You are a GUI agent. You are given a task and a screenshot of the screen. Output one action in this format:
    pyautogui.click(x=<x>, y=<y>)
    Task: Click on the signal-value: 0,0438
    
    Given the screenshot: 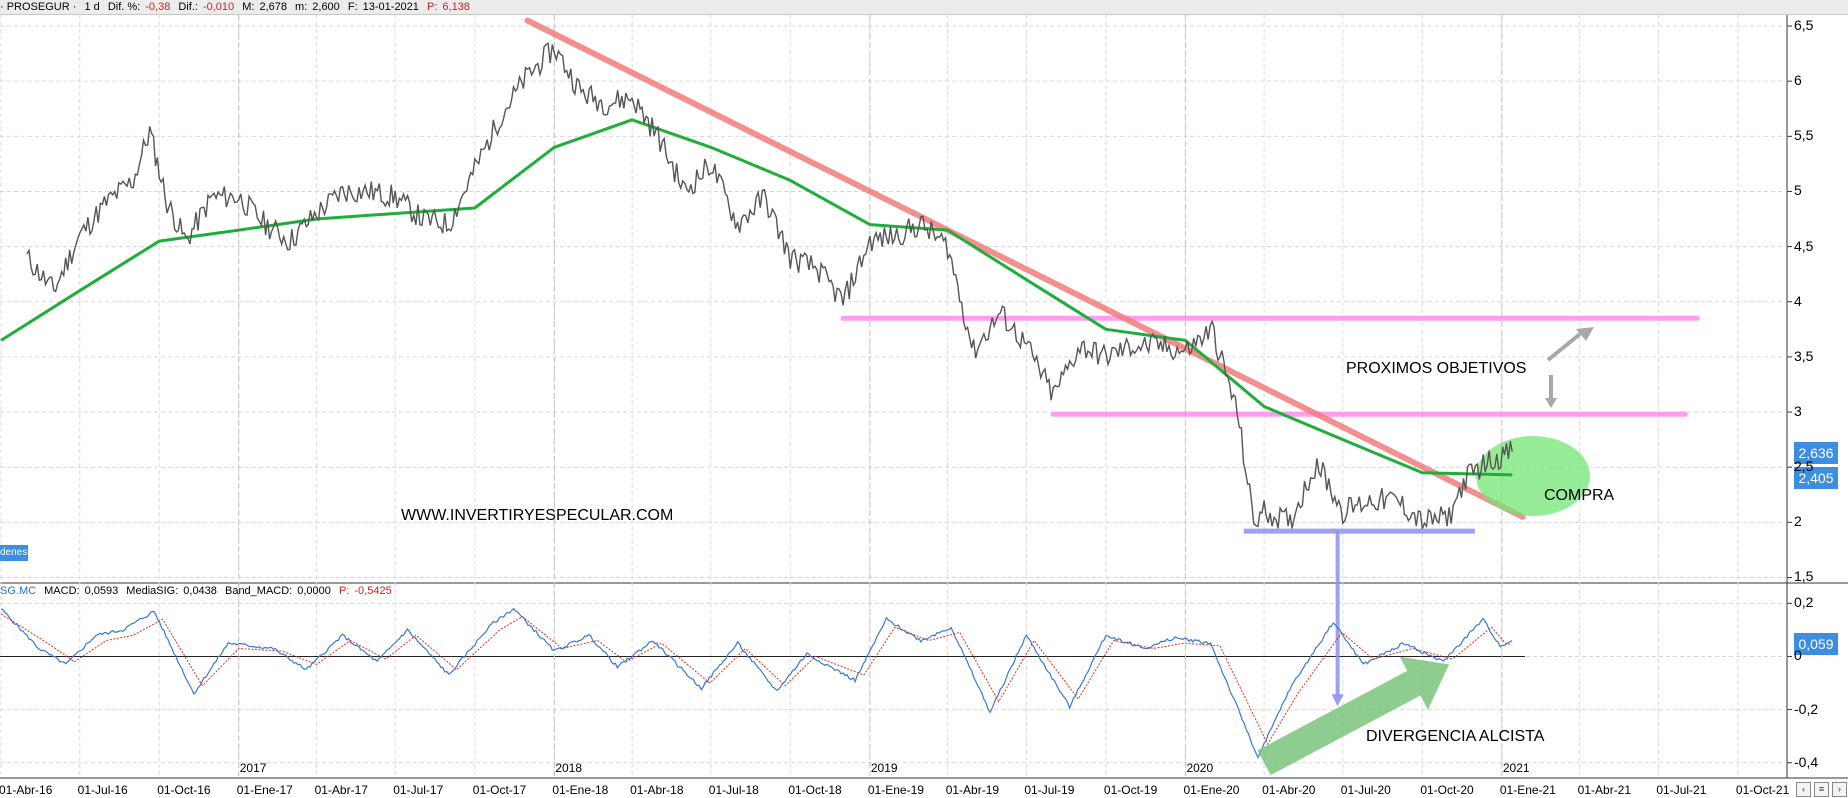 What is the action you would take?
    pyautogui.click(x=200, y=591)
    